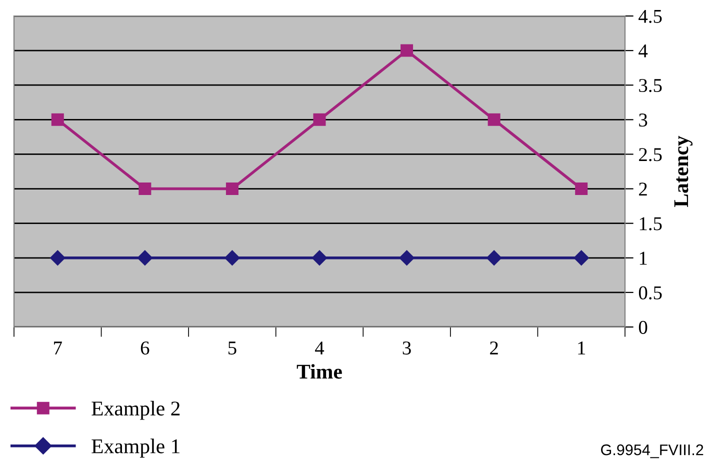 The height and width of the screenshot is (470, 711). What do you see at coordinates (136, 410) in the screenshot?
I see `legend-label: Example 2` at bounding box center [136, 410].